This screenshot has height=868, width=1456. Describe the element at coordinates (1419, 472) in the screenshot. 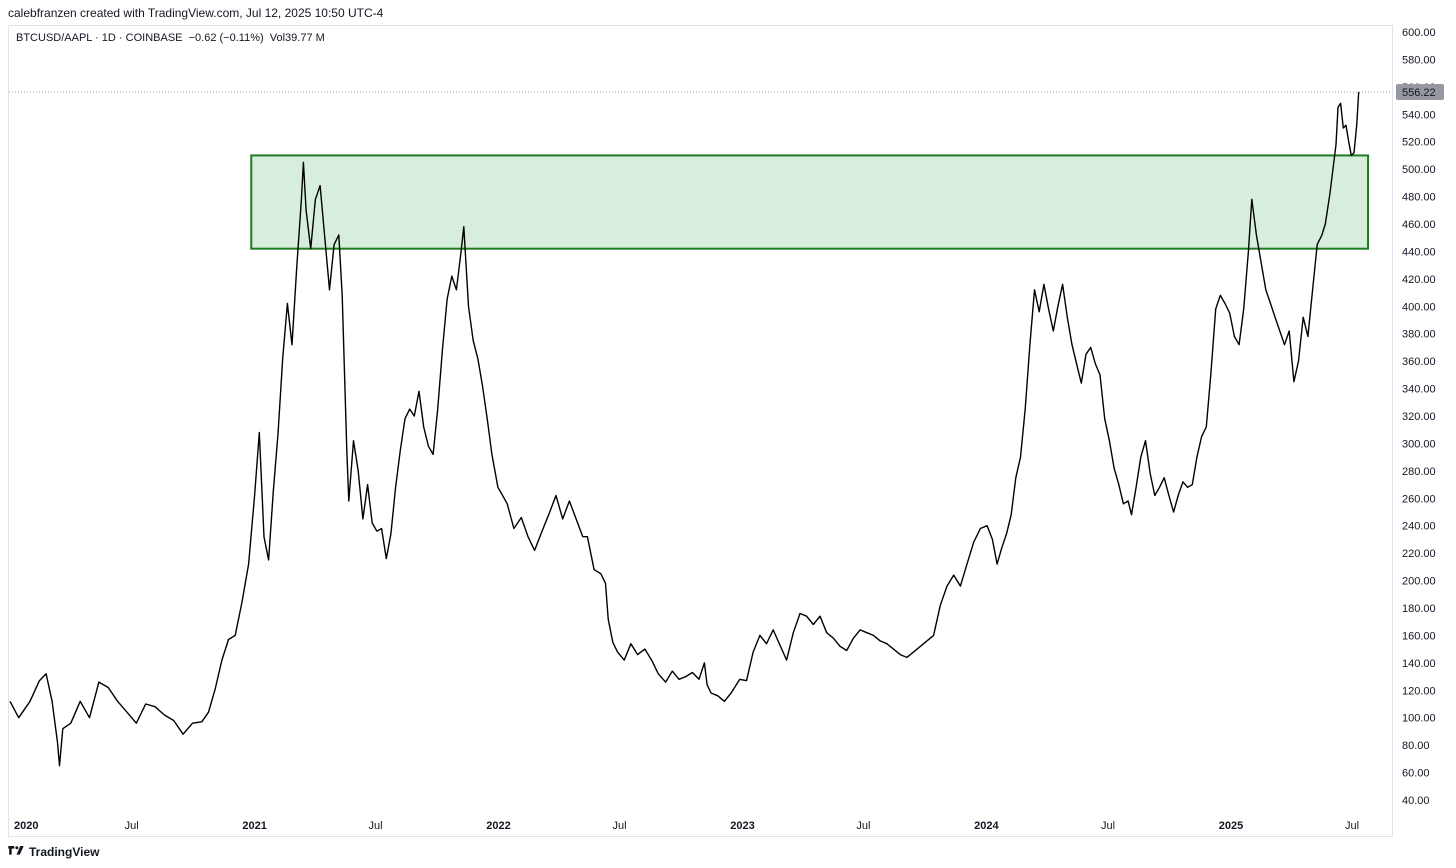

I see `y-tick-label: 280.00` at that location.